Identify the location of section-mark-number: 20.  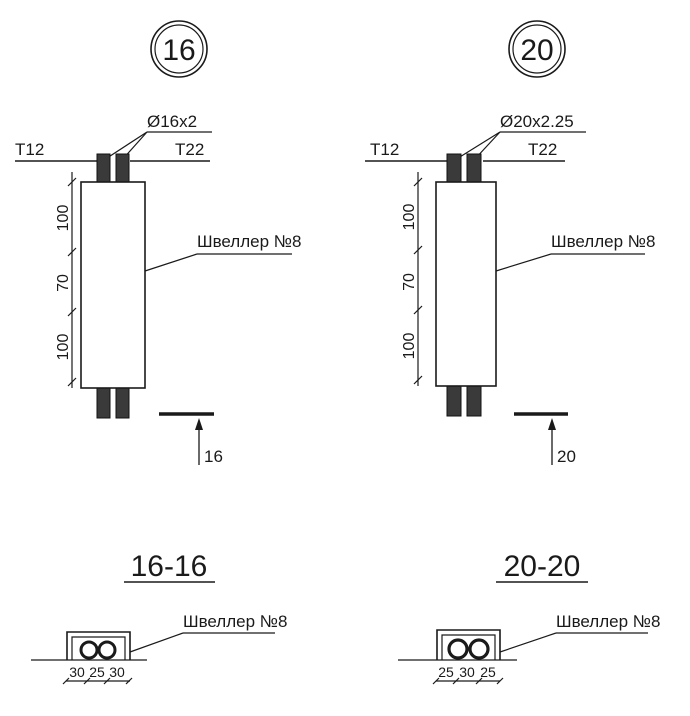
(566, 456).